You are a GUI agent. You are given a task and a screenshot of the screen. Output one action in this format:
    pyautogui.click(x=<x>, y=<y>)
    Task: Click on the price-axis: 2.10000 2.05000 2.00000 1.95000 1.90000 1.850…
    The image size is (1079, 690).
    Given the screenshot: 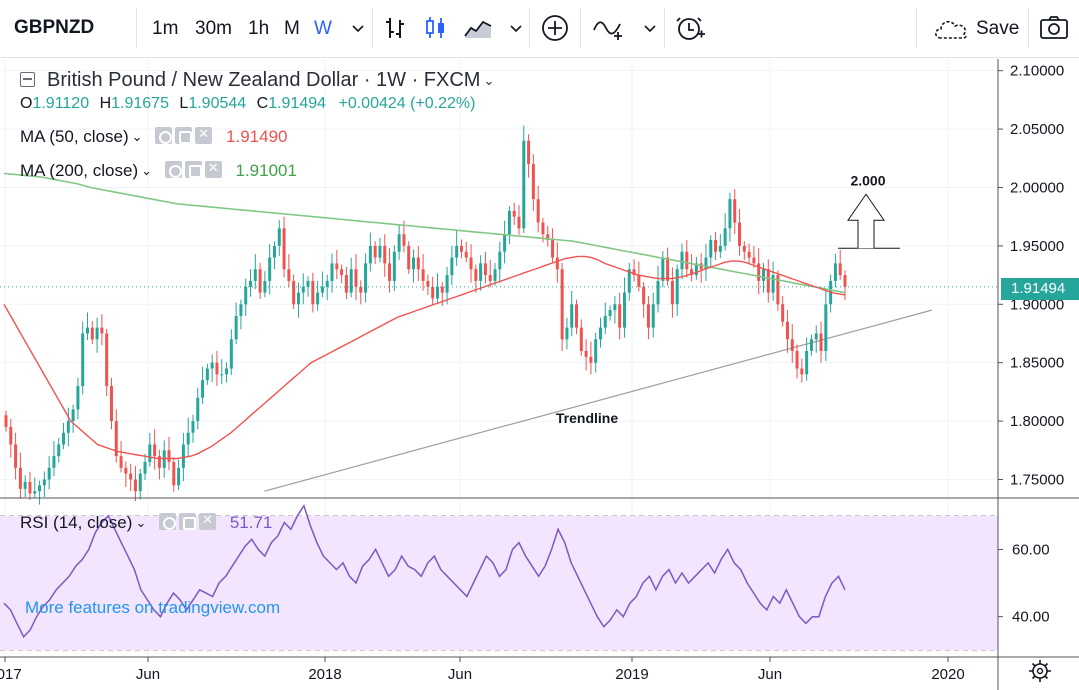 What is the action you would take?
    pyautogui.click(x=1031, y=276)
    